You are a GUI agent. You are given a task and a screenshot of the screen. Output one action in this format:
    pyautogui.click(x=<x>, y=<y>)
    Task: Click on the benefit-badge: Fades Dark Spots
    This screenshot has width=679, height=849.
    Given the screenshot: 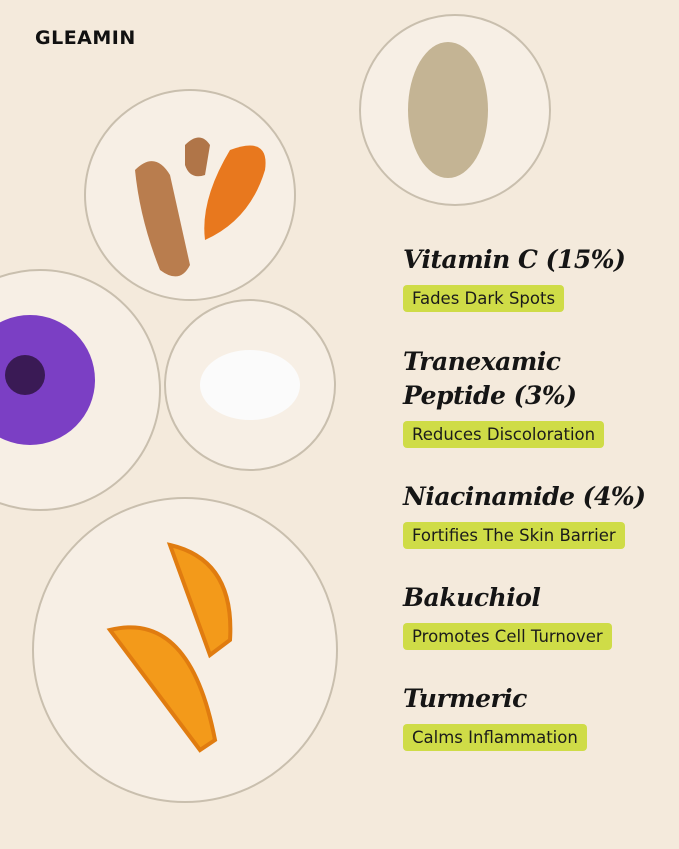 What is the action you would take?
    pyautogui.click(x=484, y=298)
    